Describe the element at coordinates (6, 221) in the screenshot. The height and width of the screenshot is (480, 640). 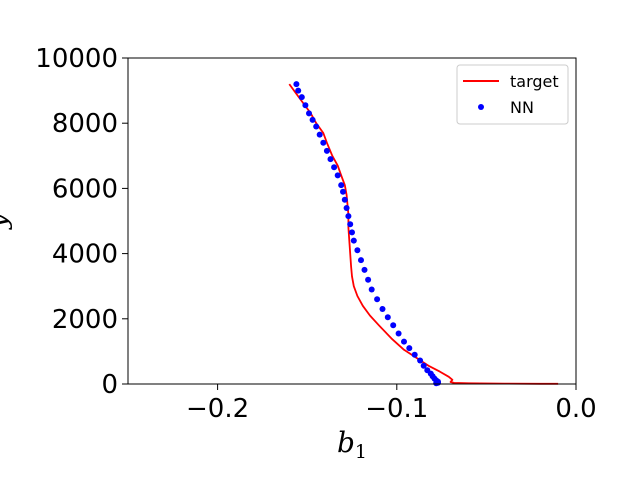
I see `y-axis-label: y` at that location.